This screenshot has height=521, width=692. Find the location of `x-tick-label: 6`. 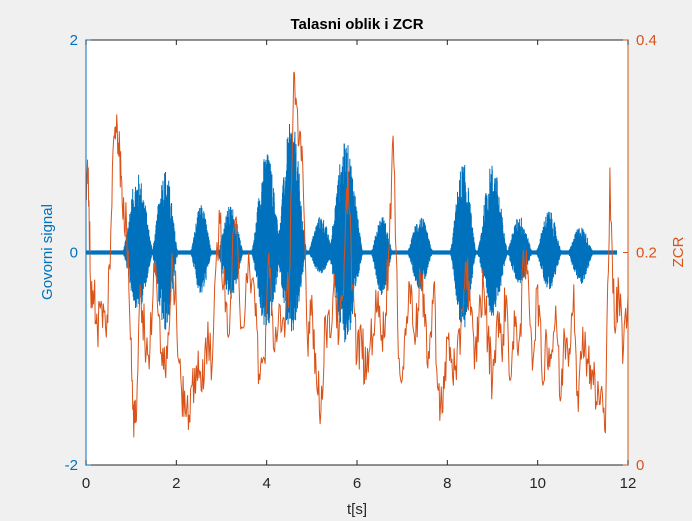

x-tick-label: 6 is located at coordinates (357, 483).